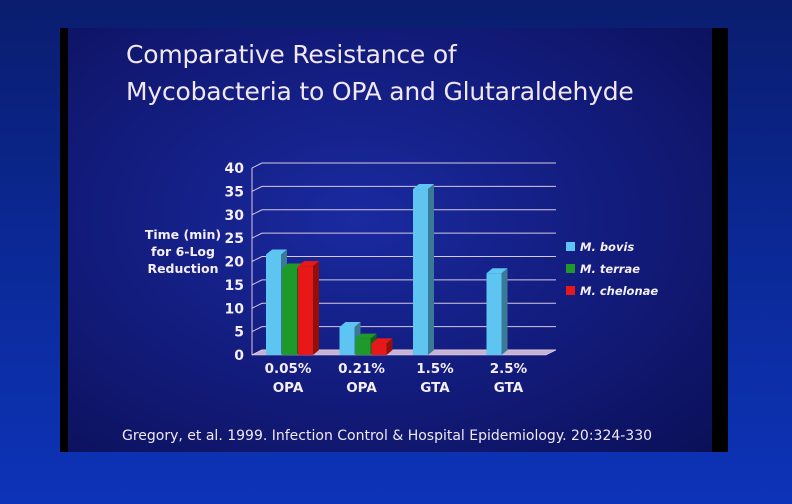  Describe the element at coordinates (288, 369) in the screenshot. I see `x-tick-label: 0.05%` at that location.